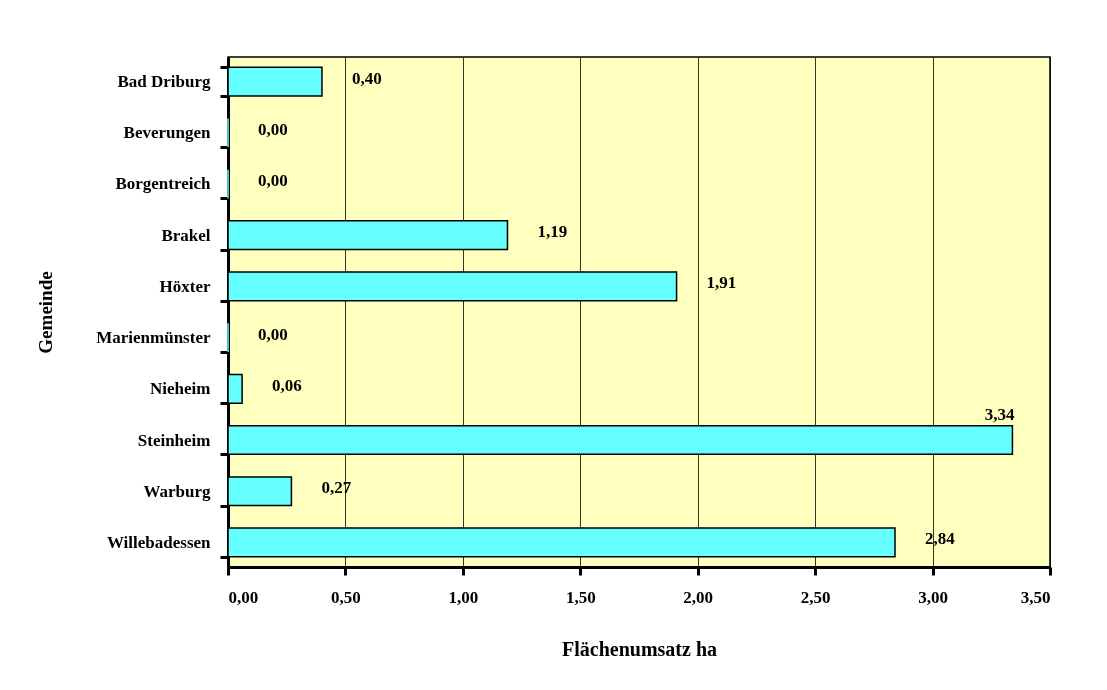 The image size is (1107, 690). Describe the element at coordinates (159, 542) in the screenshot. I see `y-tick-label: Willebadessen` at that location.